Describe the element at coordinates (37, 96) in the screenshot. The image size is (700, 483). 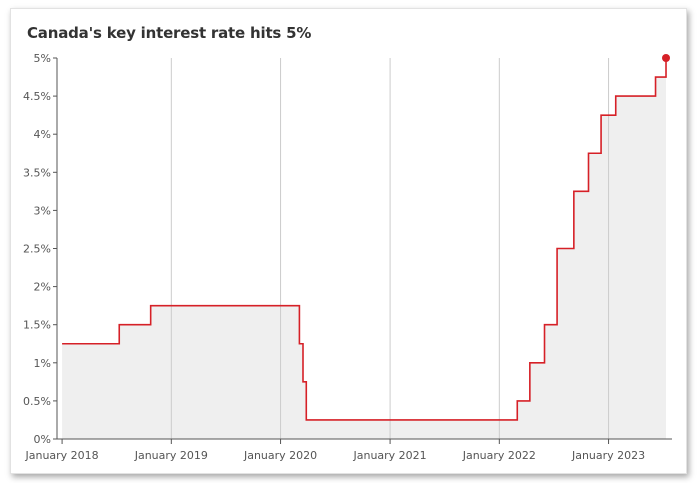
I see `y-tick-label: 4.5%` at that location.